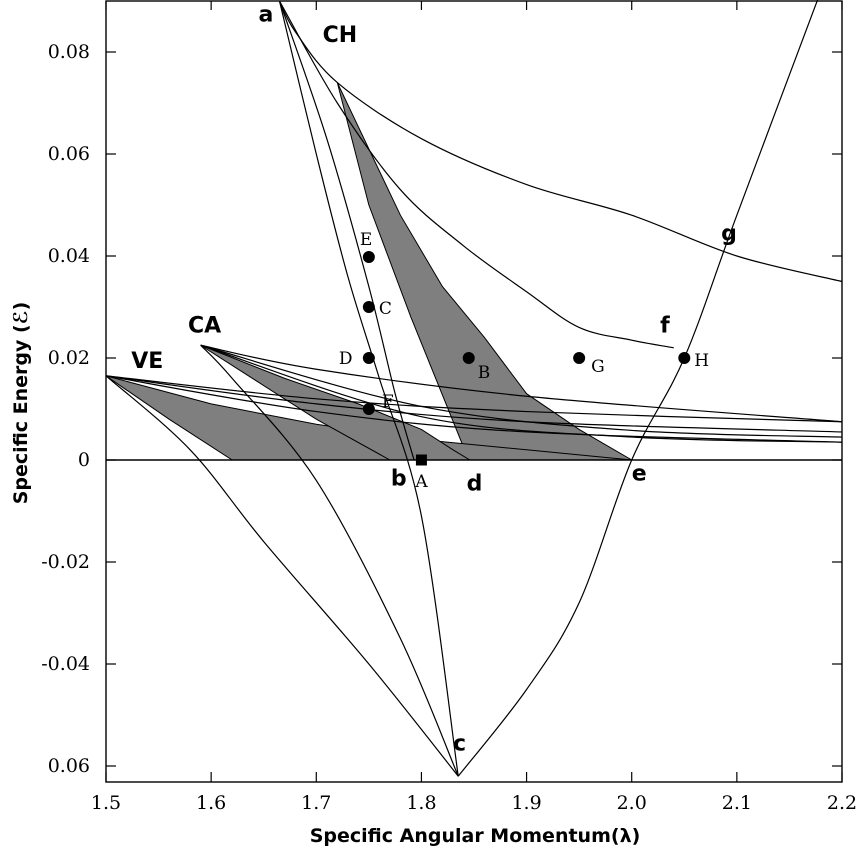 The height and width of the screenshot is (854, 862). What do you see at coordinates (421, 460) in the screenshot?
I see `point-A-marker` at bounding box center [421, 460].